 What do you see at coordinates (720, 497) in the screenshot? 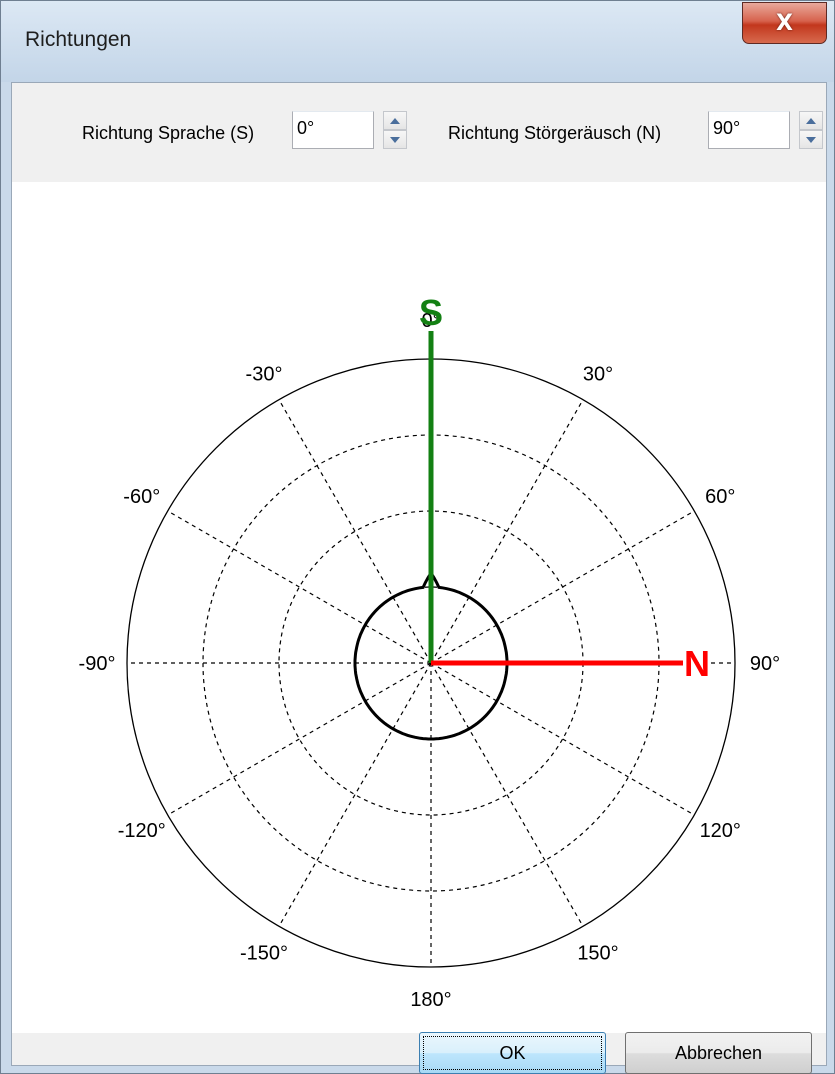
I see `polar-angle-label: 60°` at bounding box center [720, 497].